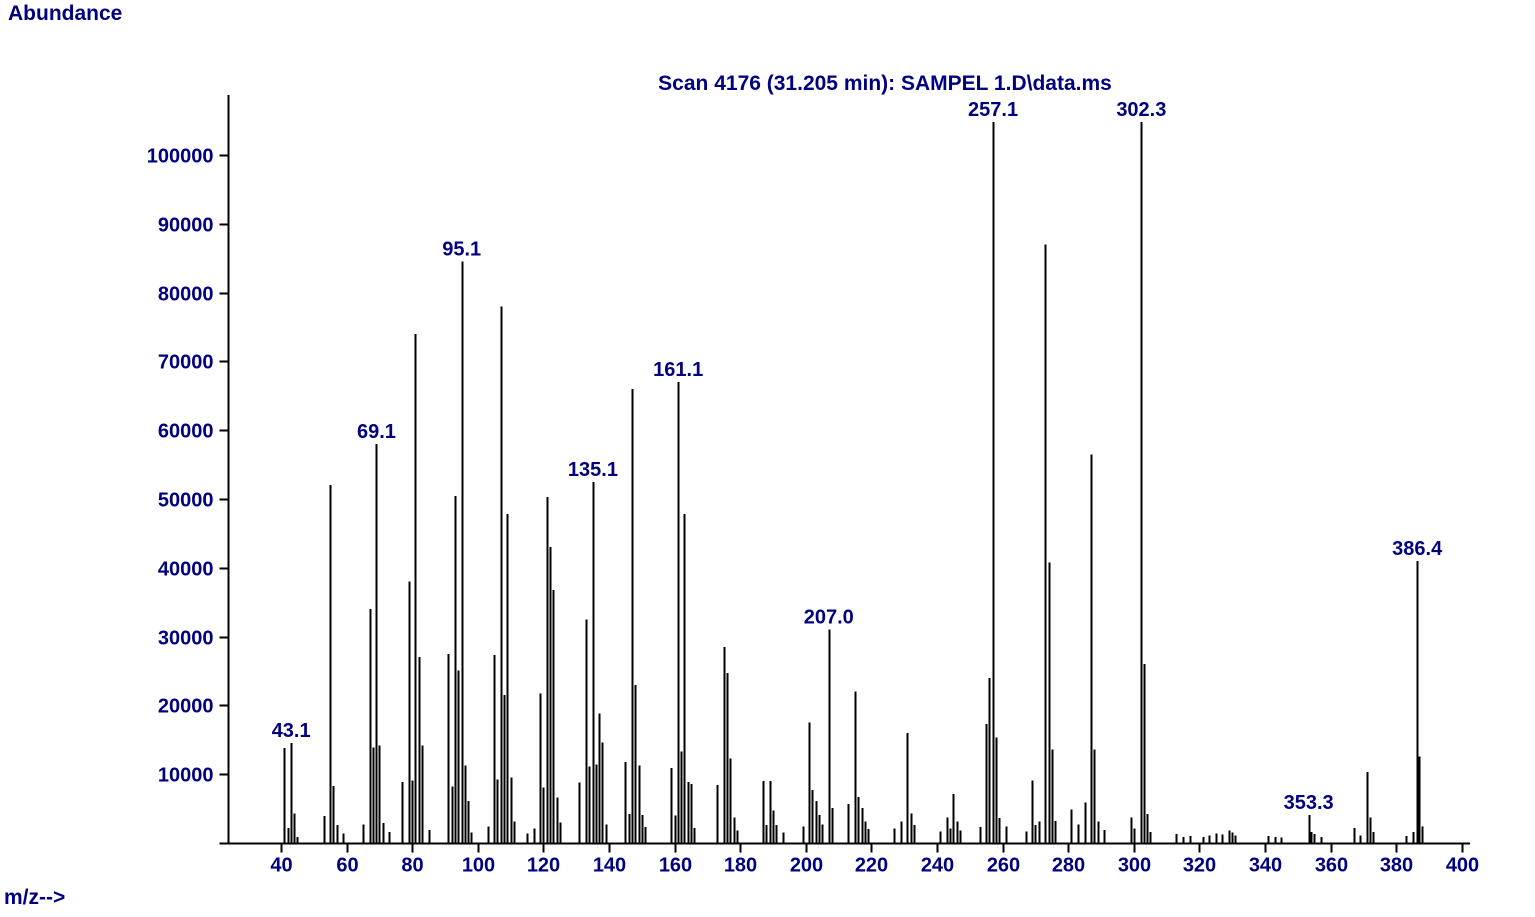 This screenshot has width=1535, height=917. Describe the element at coordinates (412, 866) in the screenshot. I see `x-tick-label: 80` at that location.